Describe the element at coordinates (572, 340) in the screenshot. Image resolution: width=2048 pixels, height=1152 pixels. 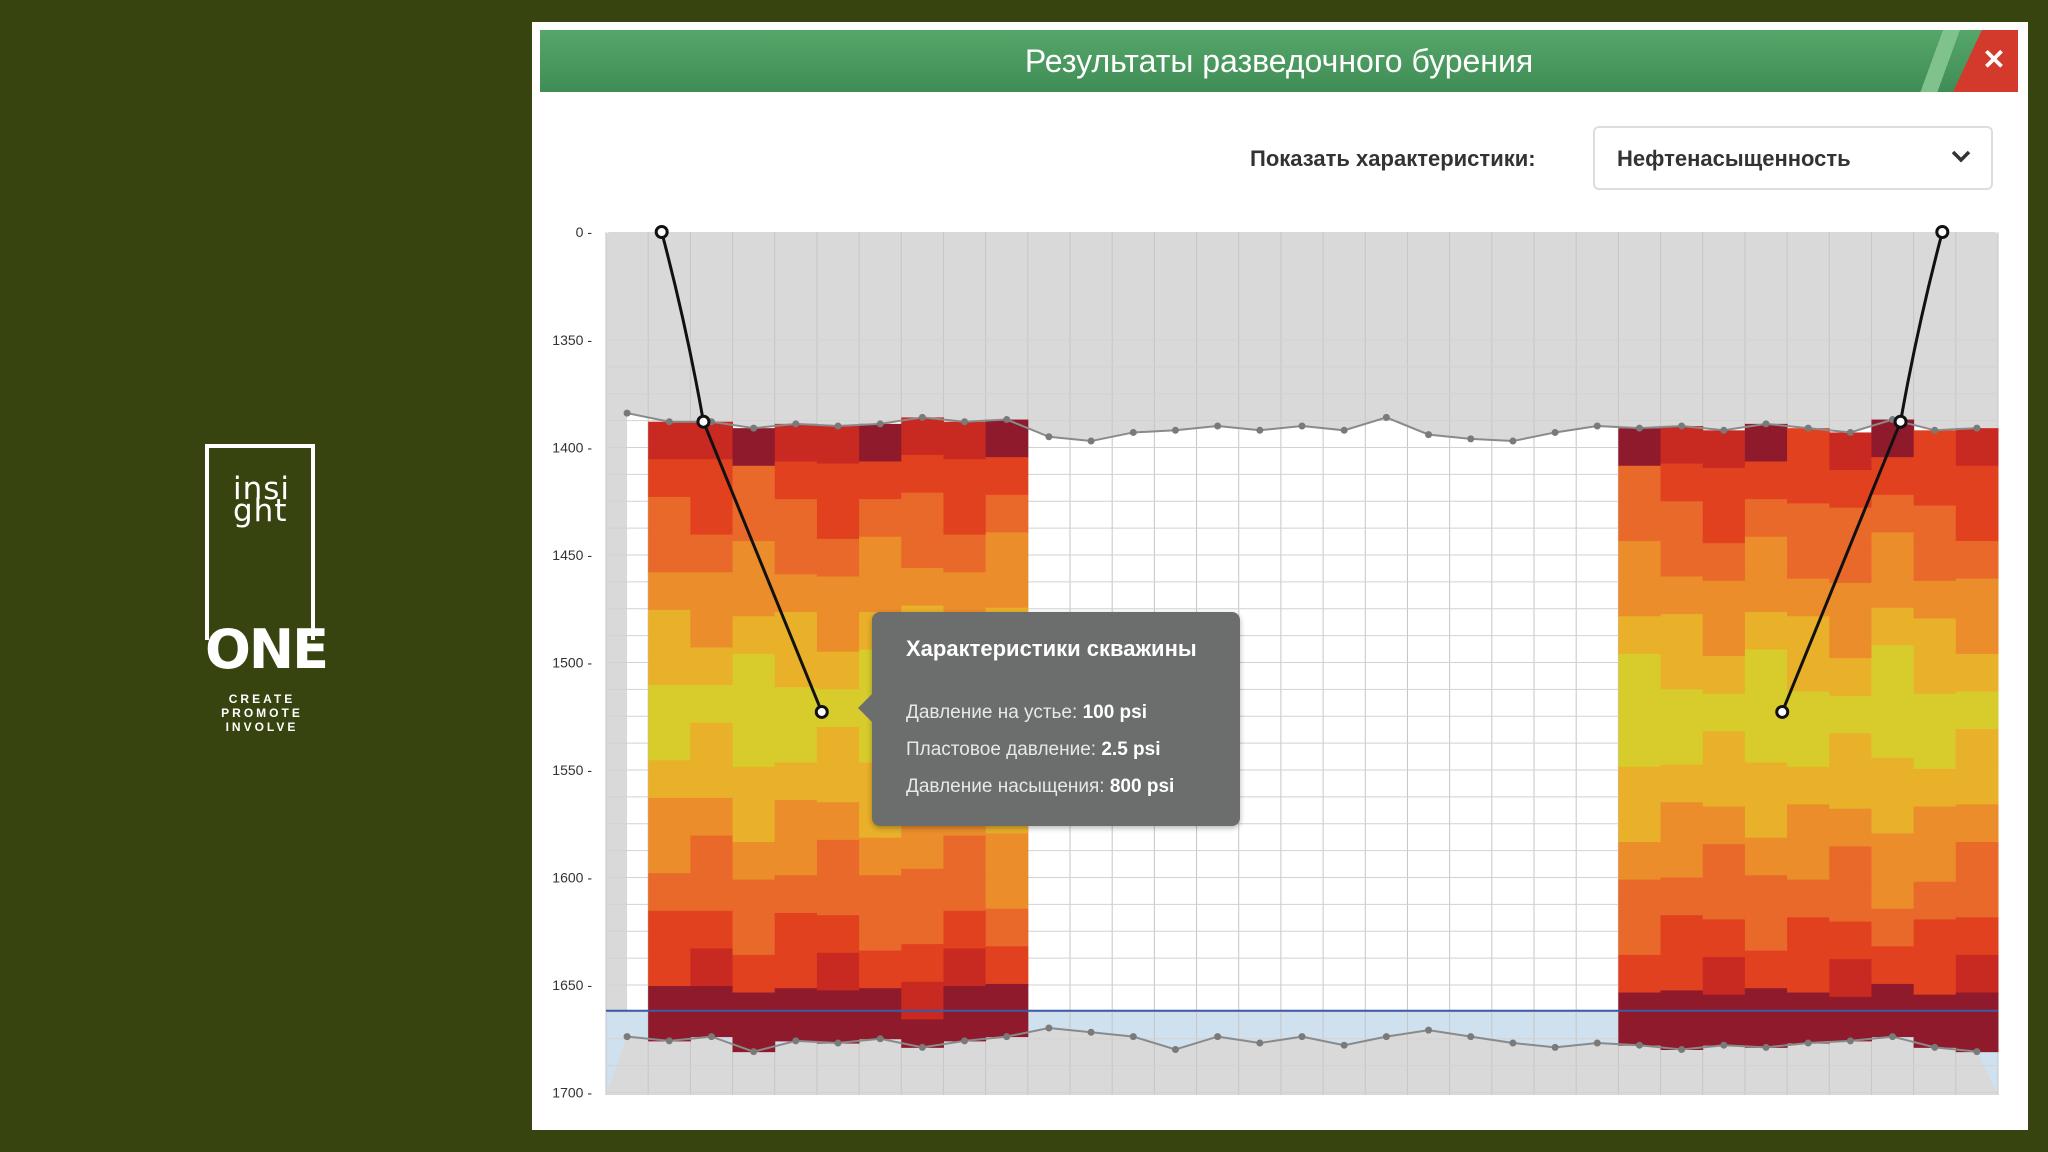
I see `y-tick-label: 1350 -` at that location.